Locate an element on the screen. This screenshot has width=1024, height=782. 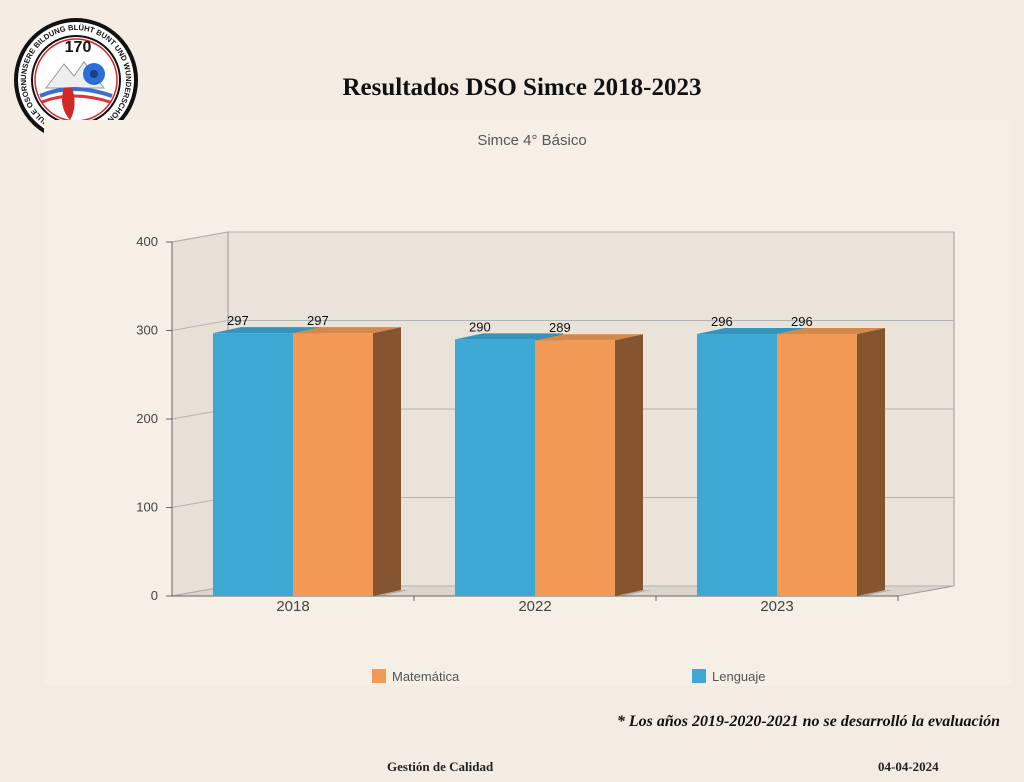
data-label: 289 is located at coordinates (560, 327).